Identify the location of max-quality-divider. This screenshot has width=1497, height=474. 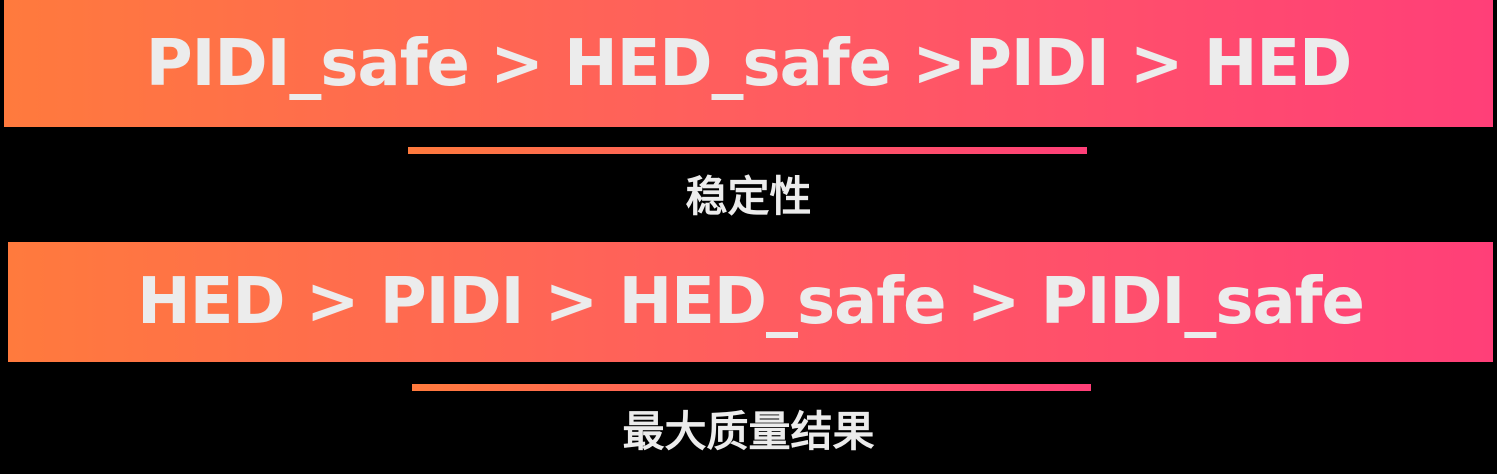
(751, 387).